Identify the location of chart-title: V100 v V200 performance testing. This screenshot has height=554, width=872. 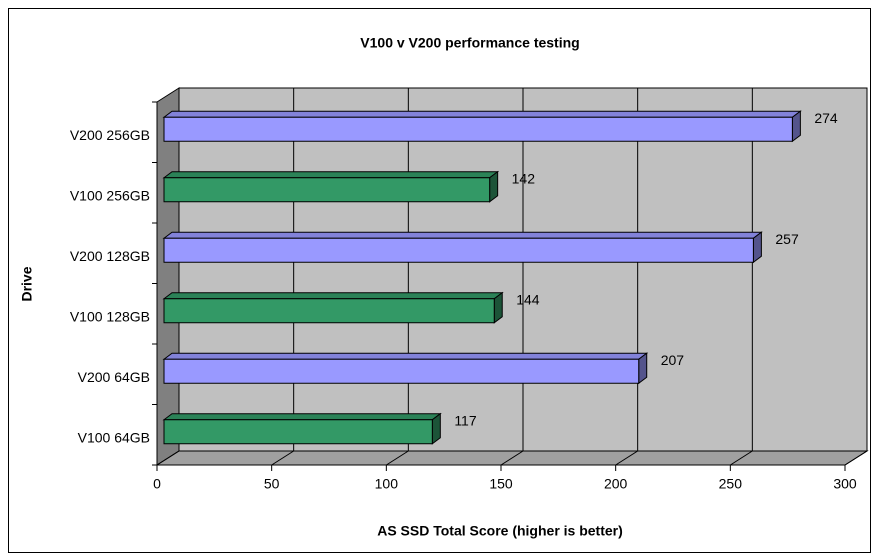
(469, 43).